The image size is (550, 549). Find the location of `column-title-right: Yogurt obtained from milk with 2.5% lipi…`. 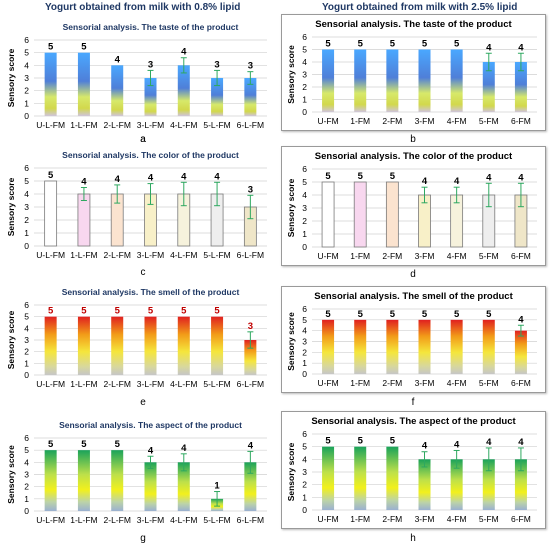

column-title-right: Yogurt obtained from milk with 2.5% lipi… is located at coordinates (420, 7).